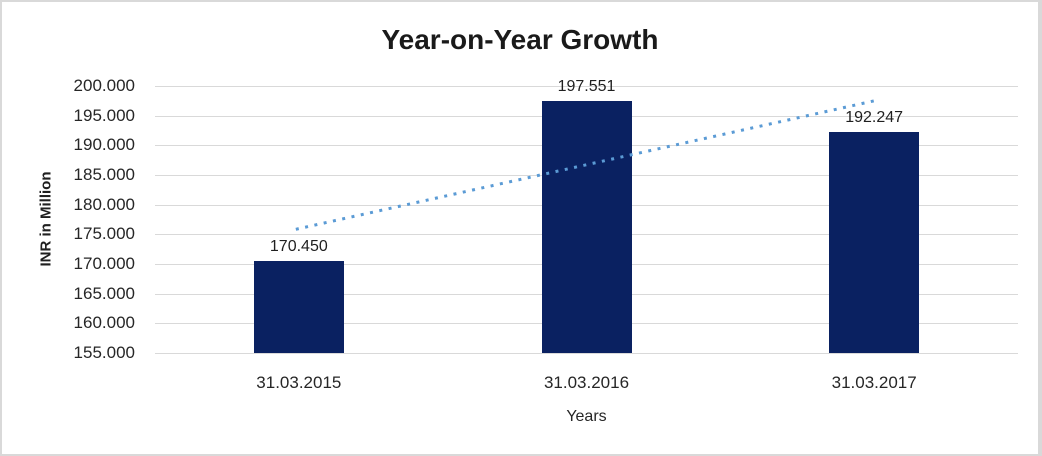 This screenshot has height=456, width=1042. I want to click on x-axis-title: Years, so click(586, 416).